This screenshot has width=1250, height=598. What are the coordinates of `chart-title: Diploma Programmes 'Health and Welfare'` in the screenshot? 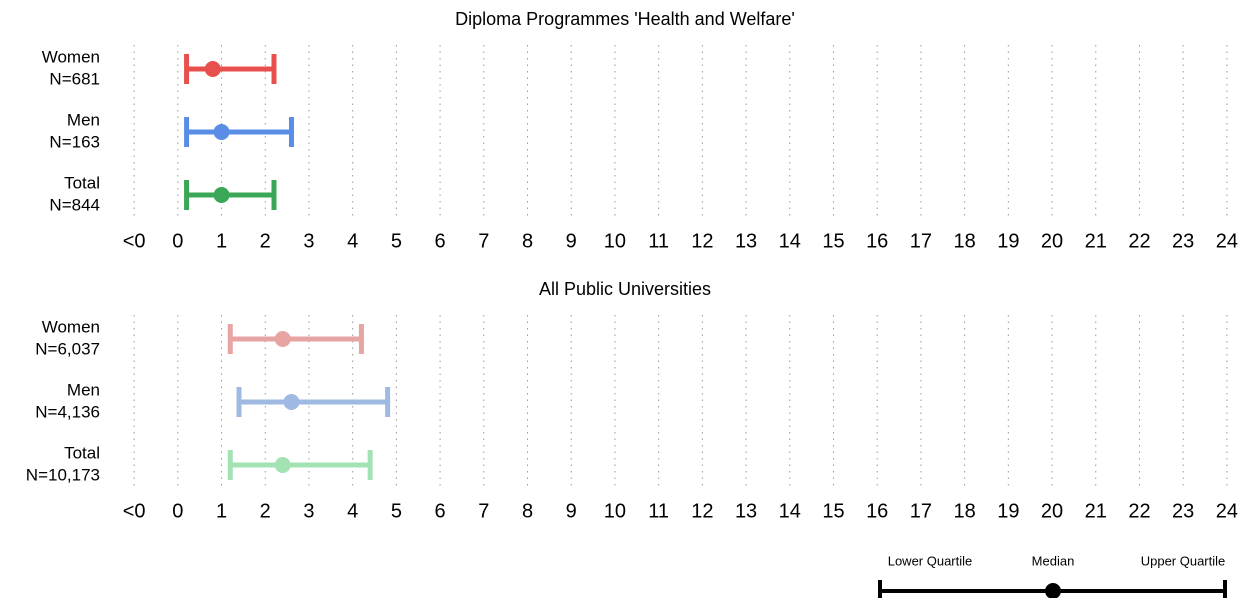 It's located at (625, 19).